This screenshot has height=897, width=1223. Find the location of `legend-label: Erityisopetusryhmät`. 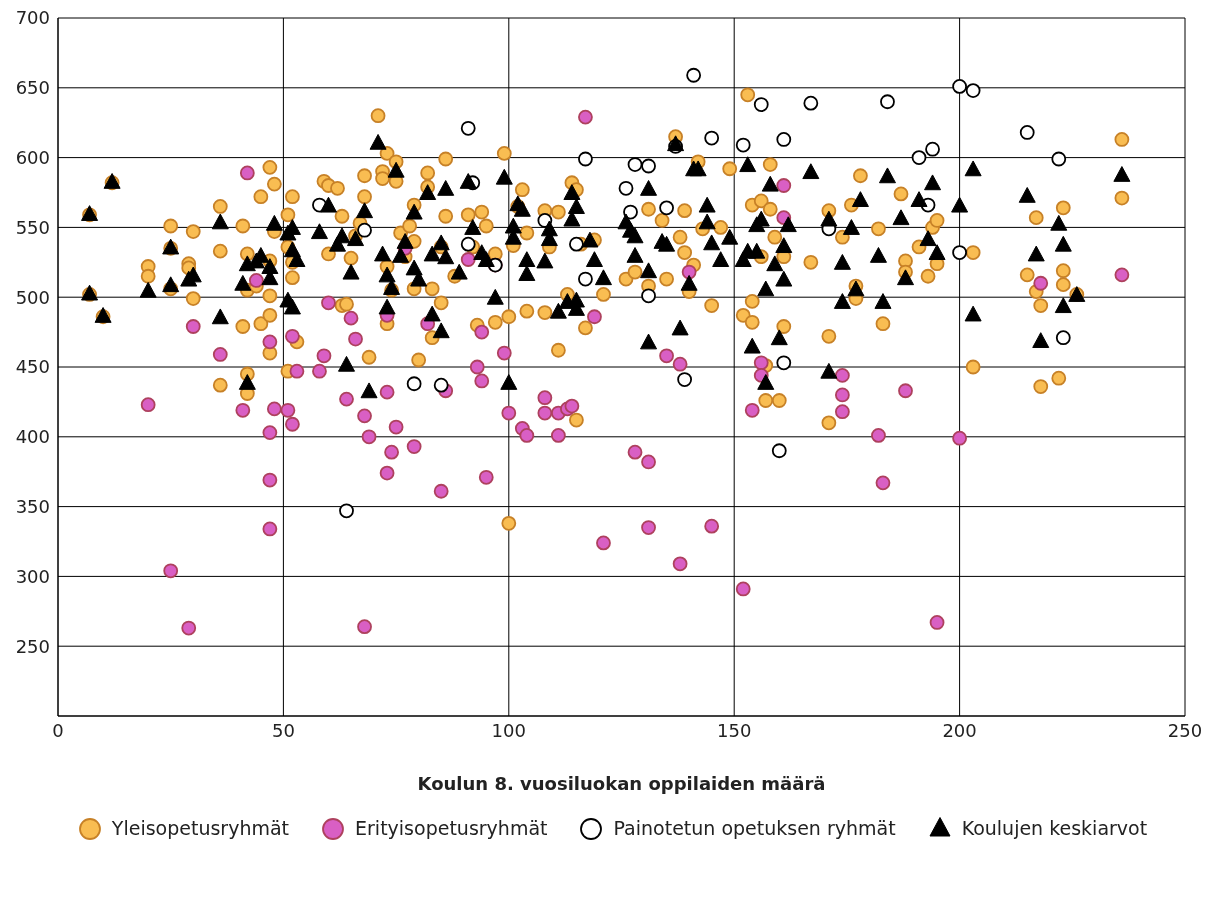

legend-label: Erityisopetusryhmät is located at coordinates (451, 828).